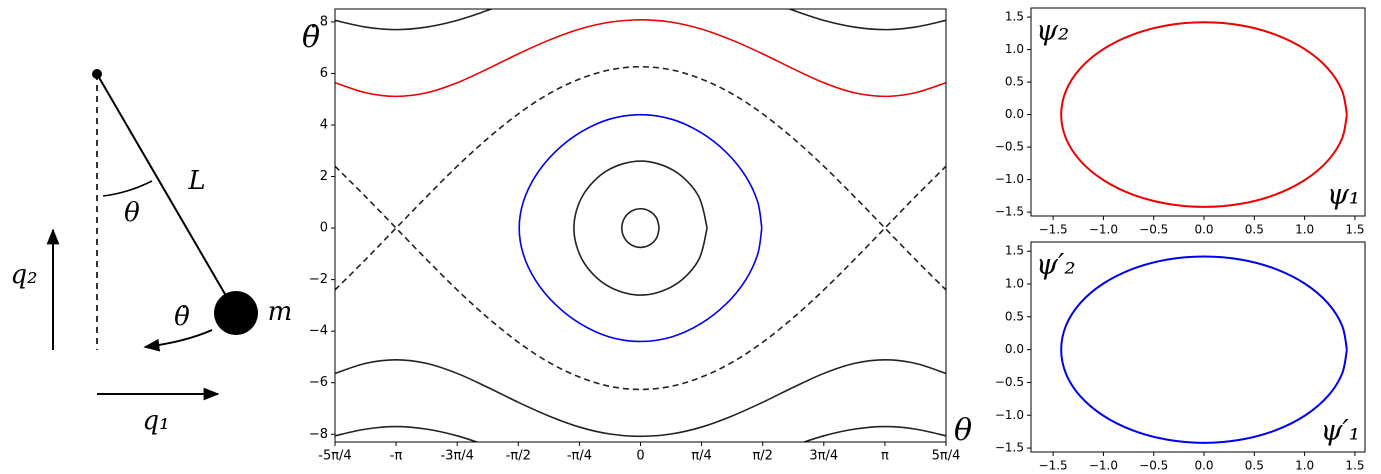  Describe the element at coordinates (1340, 430) in the screenshot. I see `annotation: ψ′₁` at that location.